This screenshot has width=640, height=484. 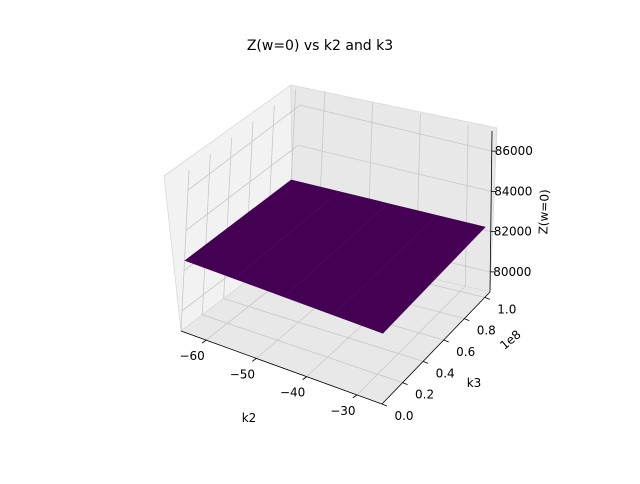 I want to click on y-tick-label: 0.8, so click(x=486, y=331).